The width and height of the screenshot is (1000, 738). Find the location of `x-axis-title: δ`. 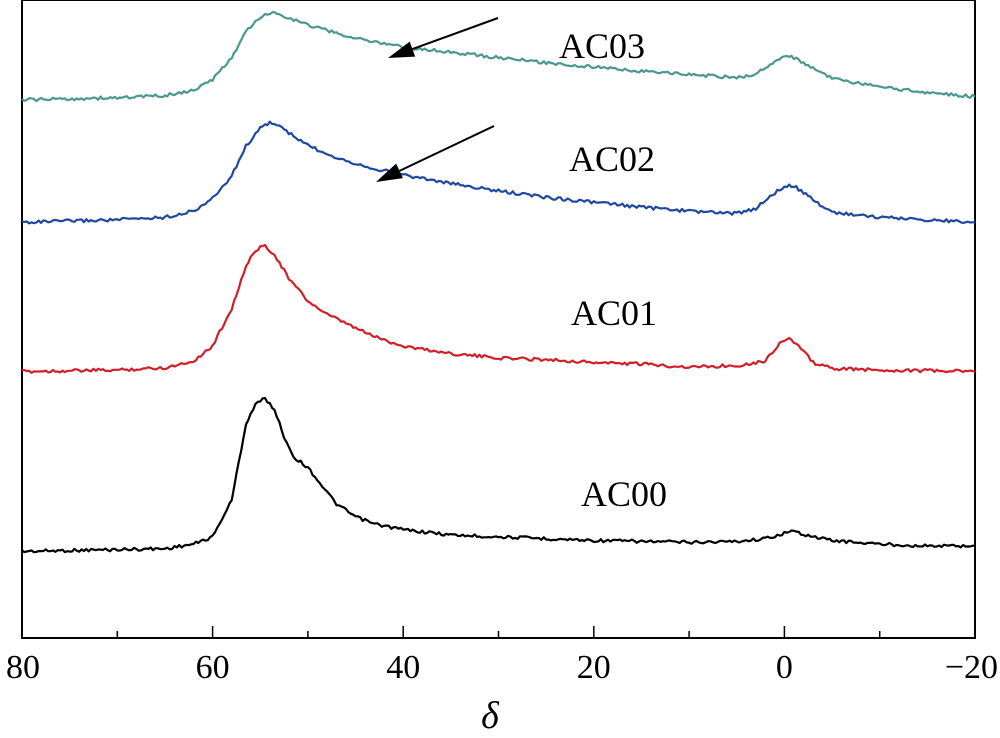

x-axis-title: δ is located at coordinates (490, 716).